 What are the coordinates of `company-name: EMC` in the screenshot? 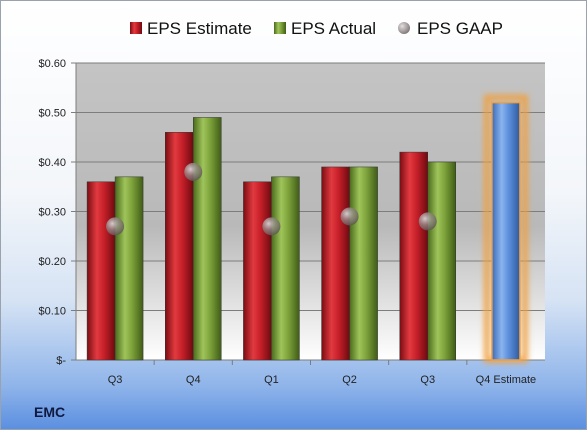 It's located at (49, 412).